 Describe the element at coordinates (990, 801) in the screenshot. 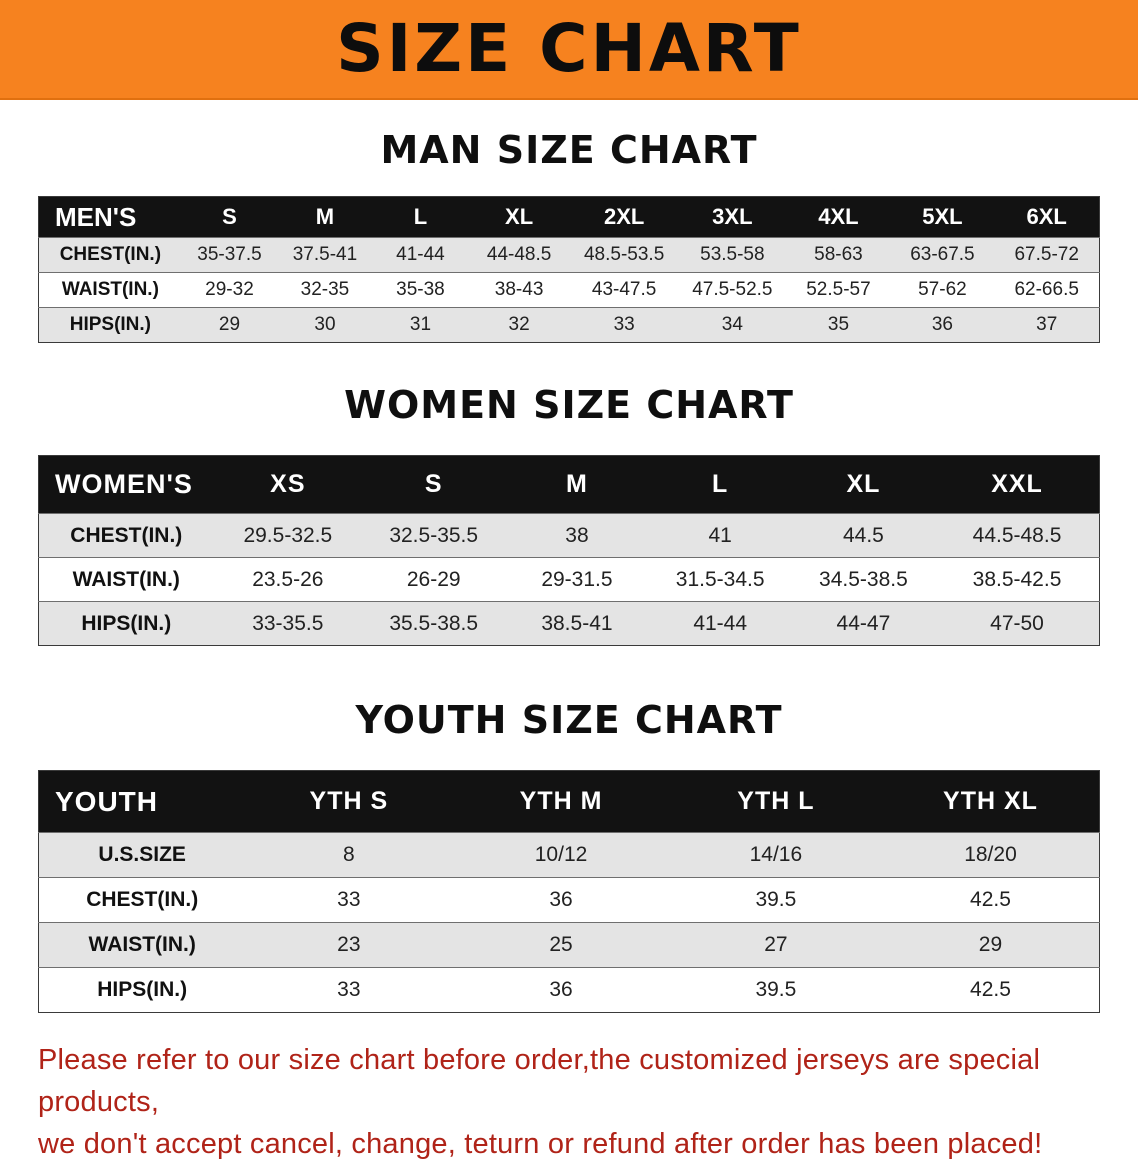

I see `size-column-header: YTH XL` at that location.